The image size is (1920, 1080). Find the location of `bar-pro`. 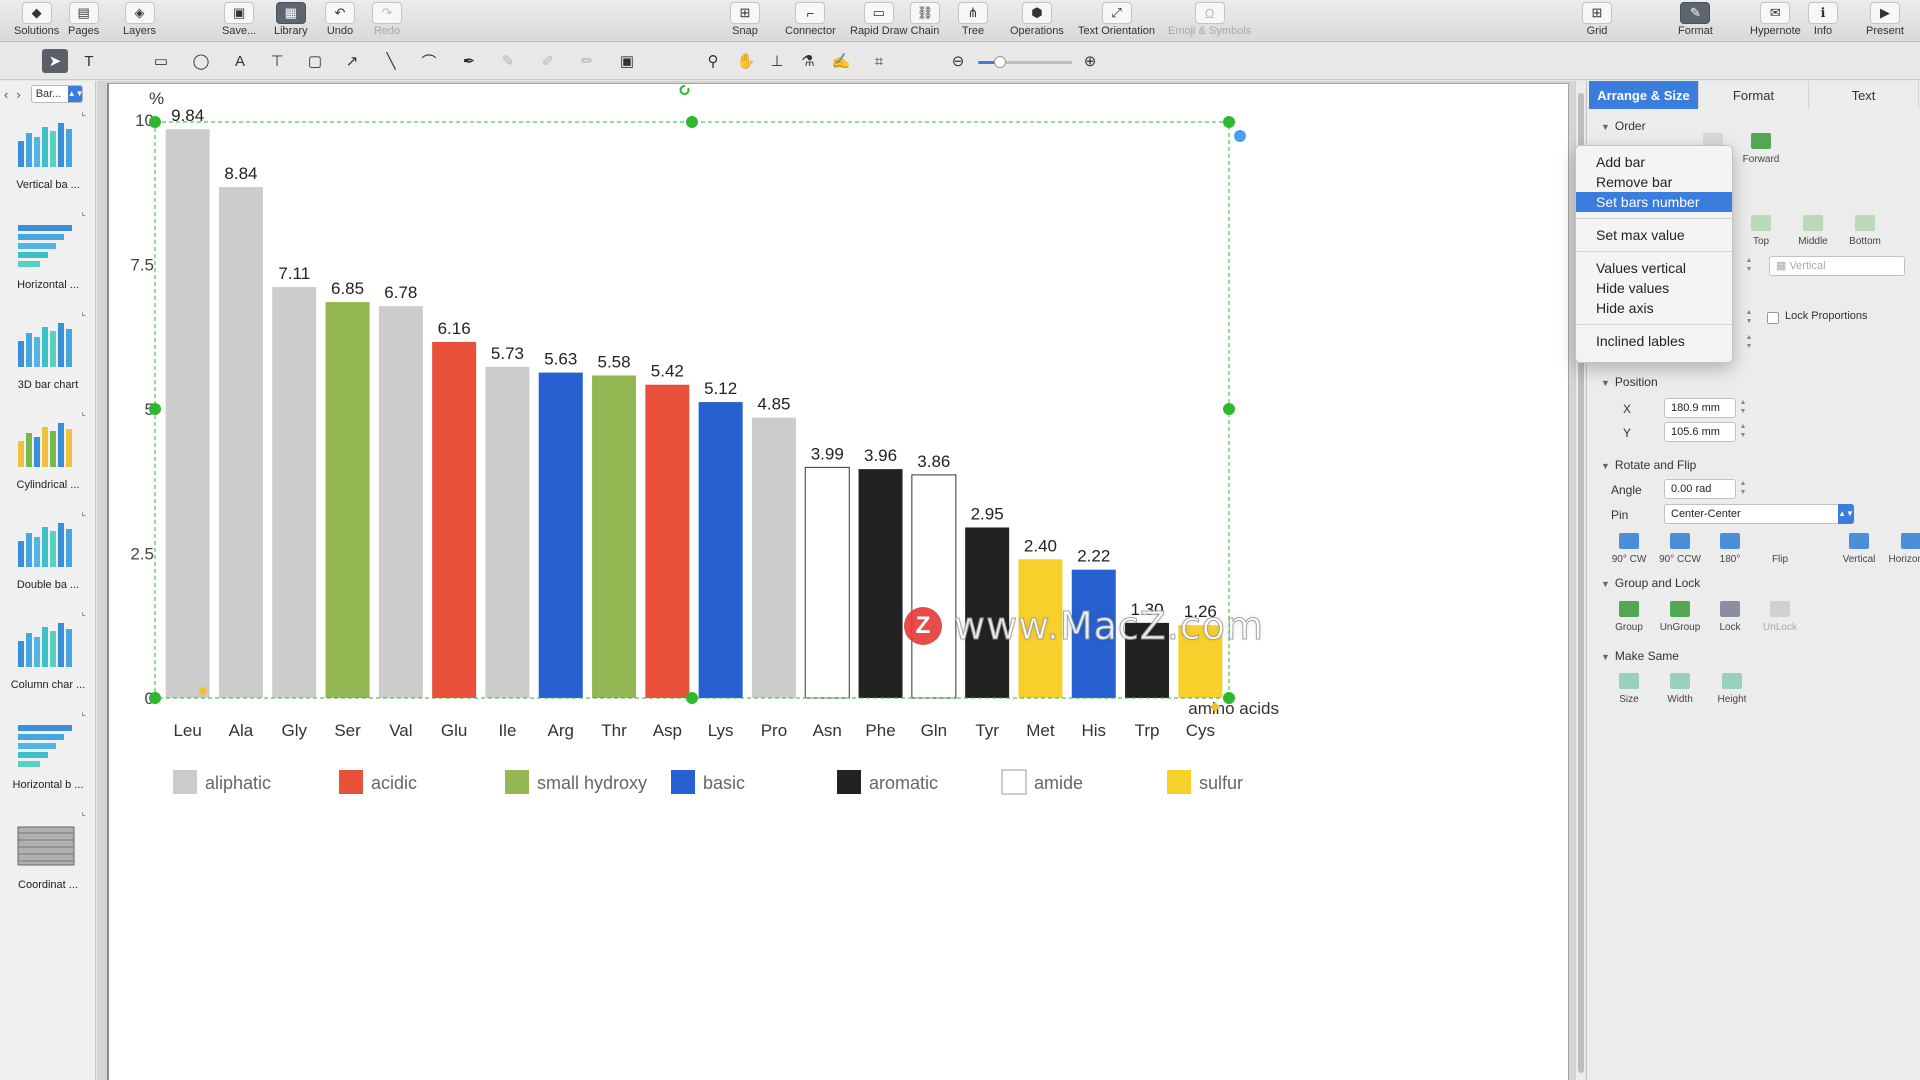

bar-pro is located at coordinates (773, 557).